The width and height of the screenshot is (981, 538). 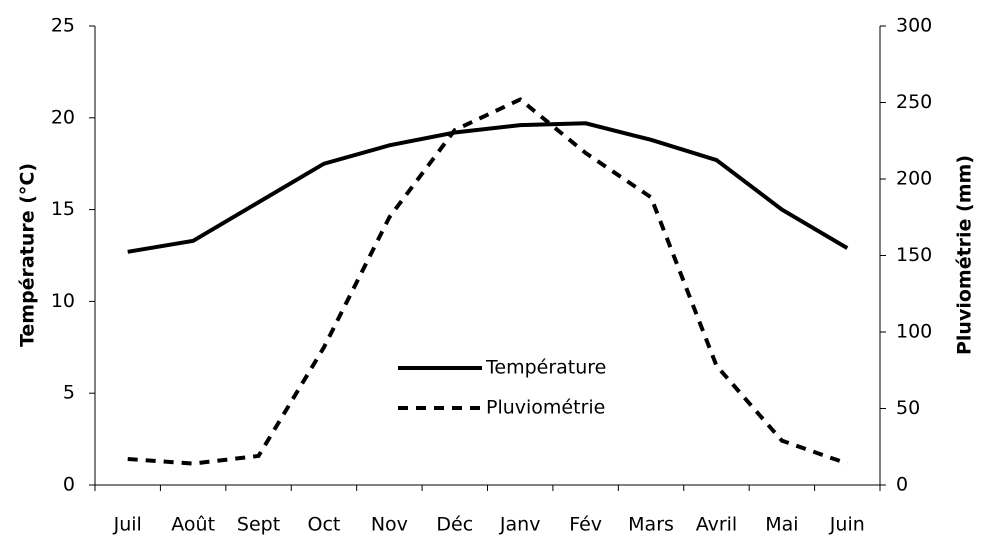 What do you see at coordinates (127, 525) in the screenshot?
I see `x-tick-label: Juil` at bounding box center [127, 525].